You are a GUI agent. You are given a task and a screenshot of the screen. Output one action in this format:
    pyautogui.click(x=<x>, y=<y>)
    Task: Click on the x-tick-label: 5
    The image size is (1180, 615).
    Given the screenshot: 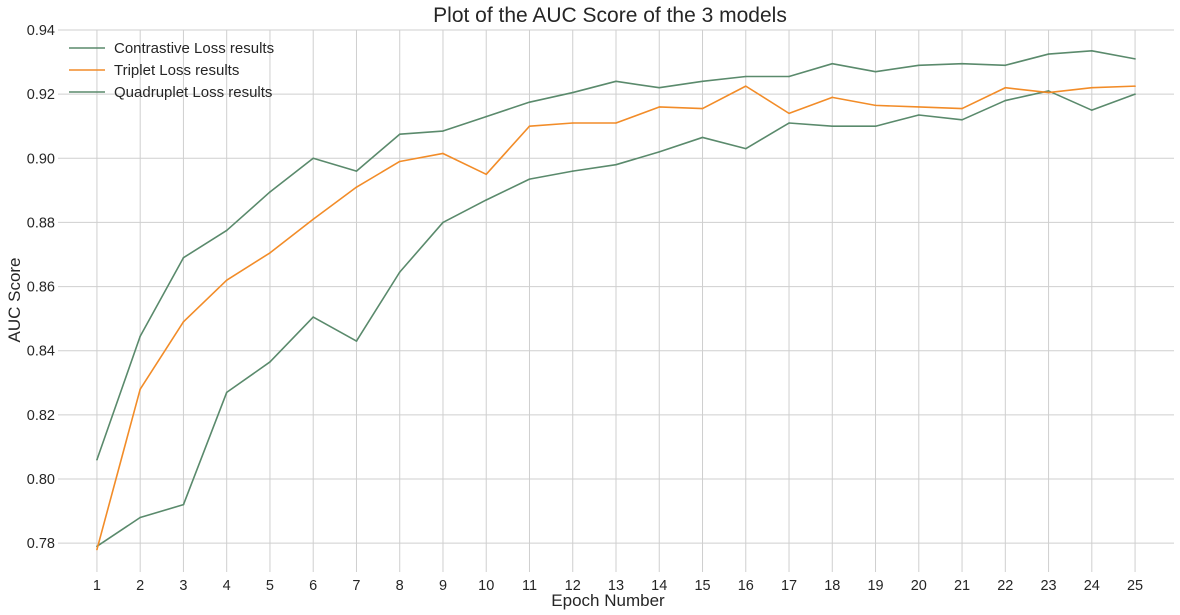 What is the action you would take?
    pyautogui.click(x=270, y=586)
    